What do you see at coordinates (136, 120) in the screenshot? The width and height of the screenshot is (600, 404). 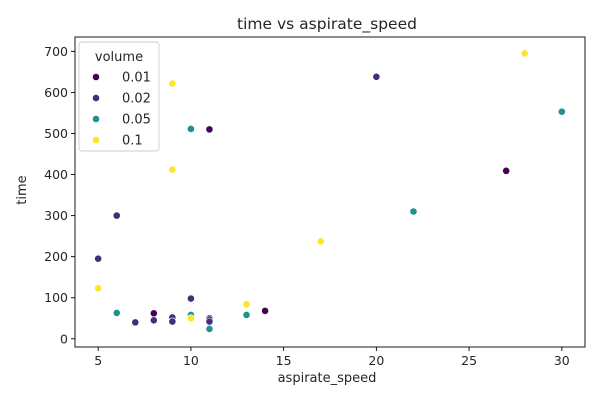 I see `legend-label: 0.05` at bounding box center [136, 120].